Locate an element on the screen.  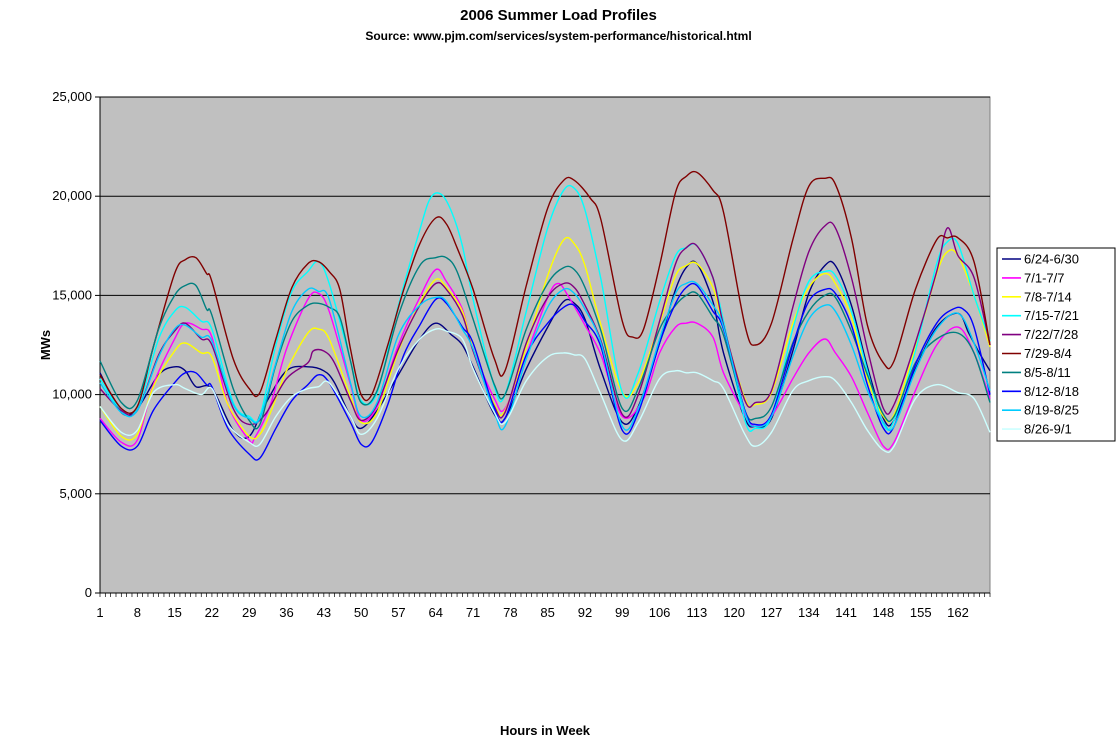
legend-label: 7/8-7/14 is located at coordinates (1048, 296).